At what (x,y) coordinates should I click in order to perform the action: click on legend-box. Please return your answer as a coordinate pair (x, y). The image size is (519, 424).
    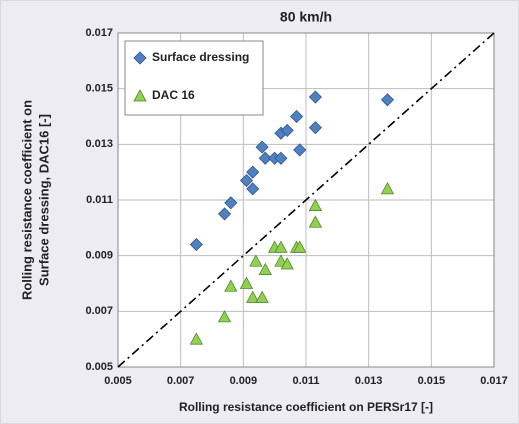
    Looking at the image, I should click on (194, 78).